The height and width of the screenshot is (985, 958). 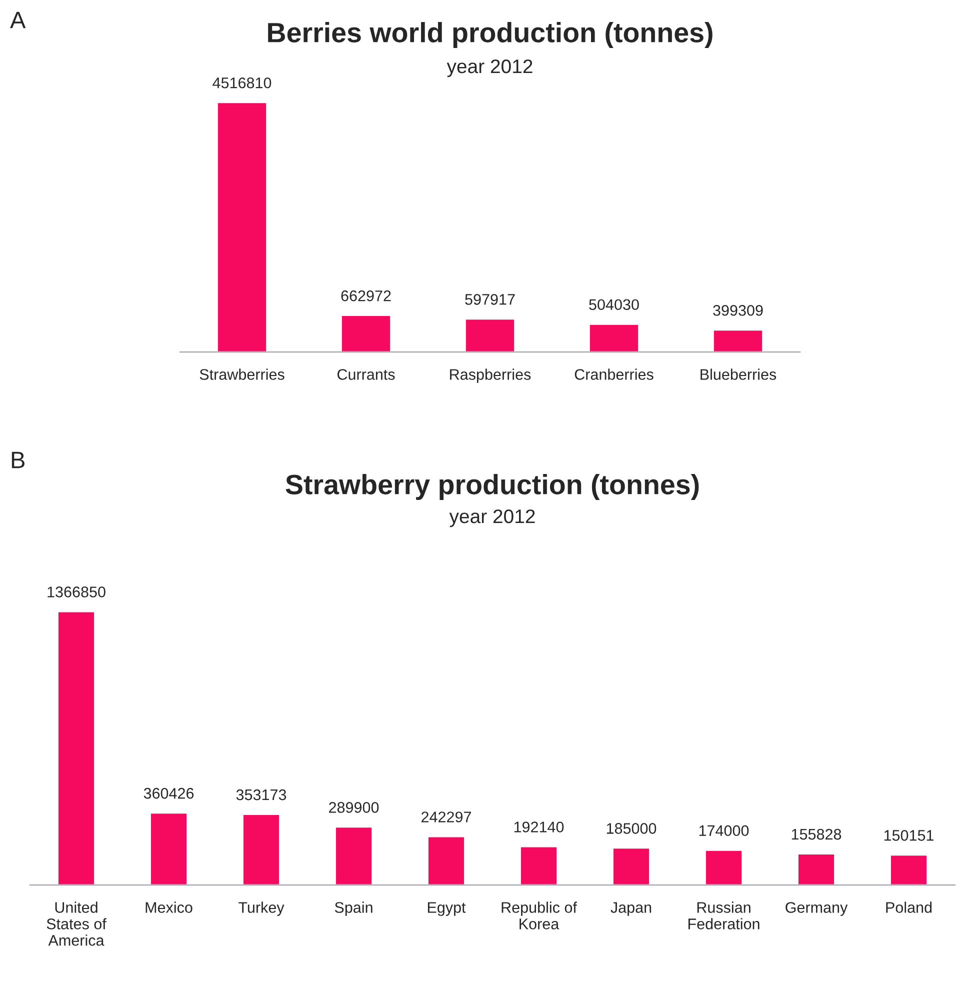 I want to click on x-tick-label: Egypt, so click(x=447, y=909).